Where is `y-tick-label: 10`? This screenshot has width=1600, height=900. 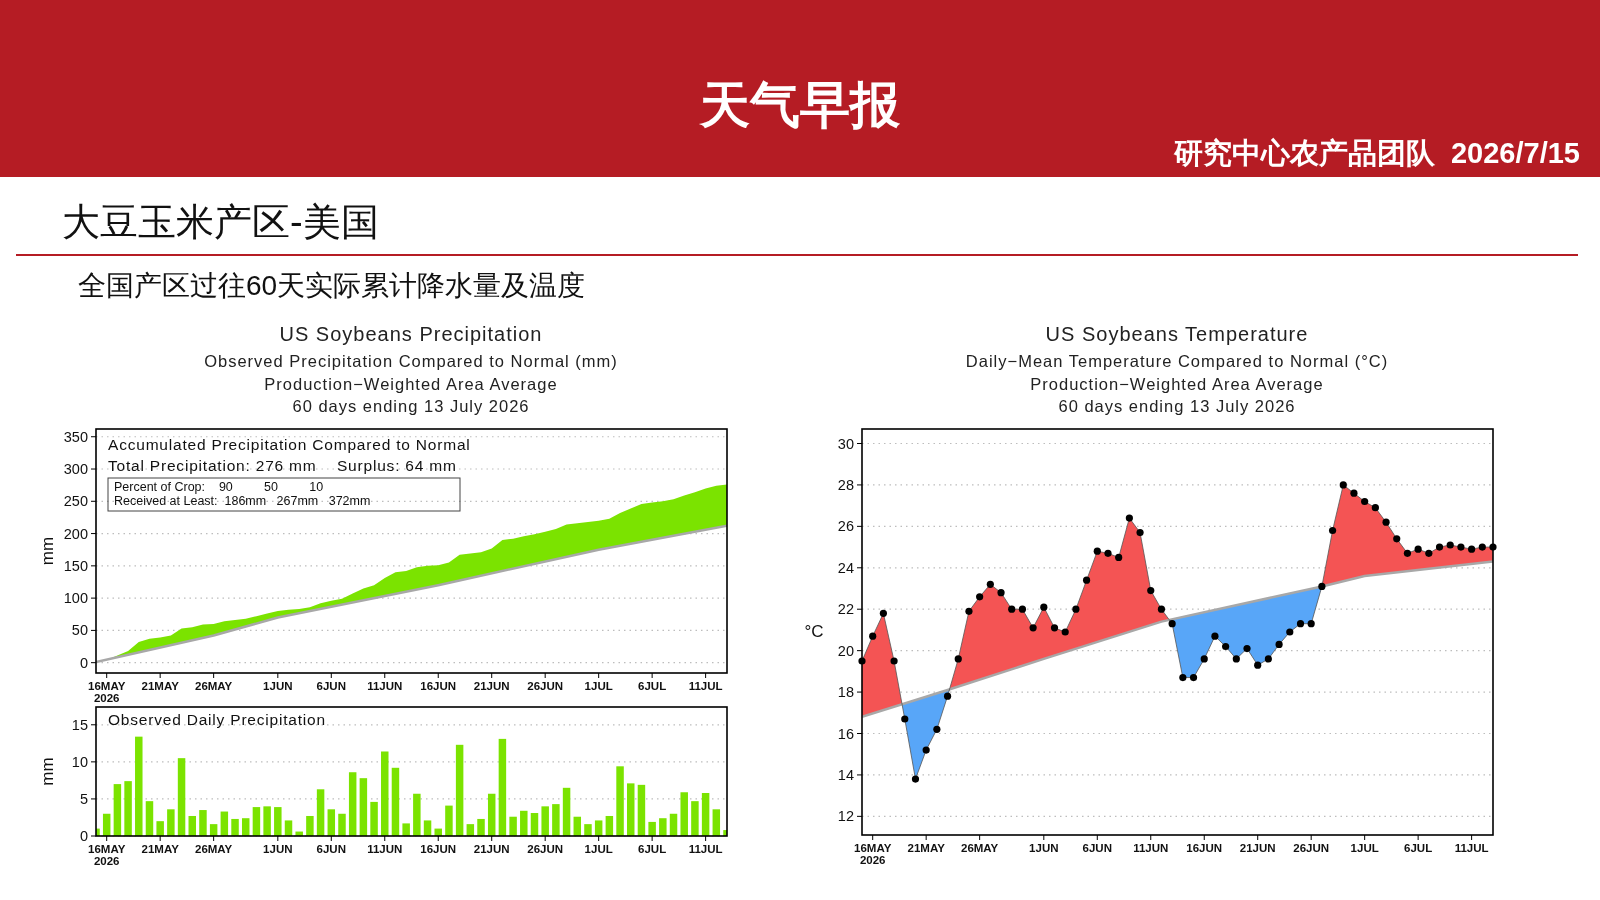
y-tick-label: 10 is located at coordinates (79, 761).